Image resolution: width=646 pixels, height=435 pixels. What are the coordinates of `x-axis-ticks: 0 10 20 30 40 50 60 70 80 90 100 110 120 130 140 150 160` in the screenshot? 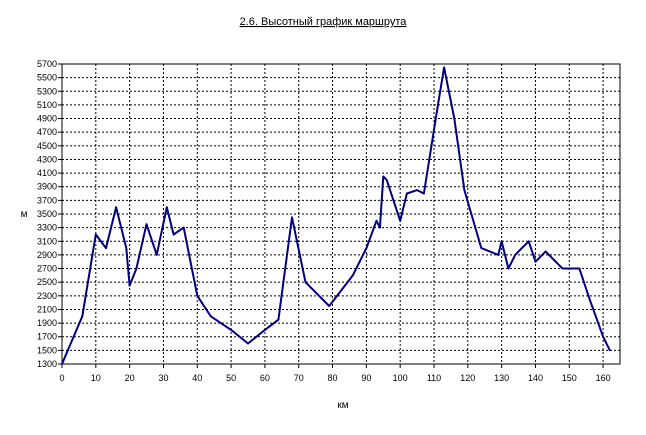 It's located at (335, 373).